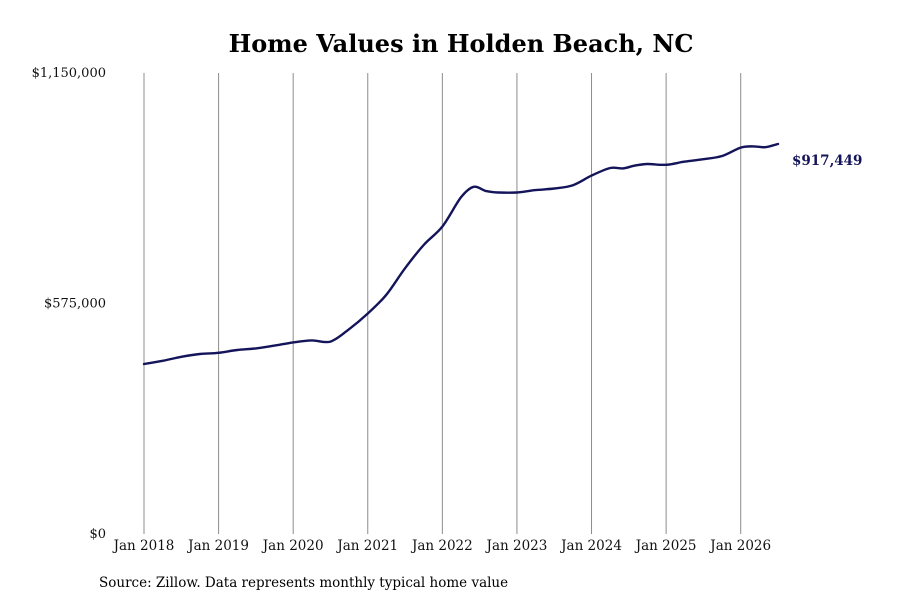 This screenshot has height=600, width=900. Describe the element at coordinates (516, 546) in the screenshot. I see `x-tick-label: Jan 2023` at that location.